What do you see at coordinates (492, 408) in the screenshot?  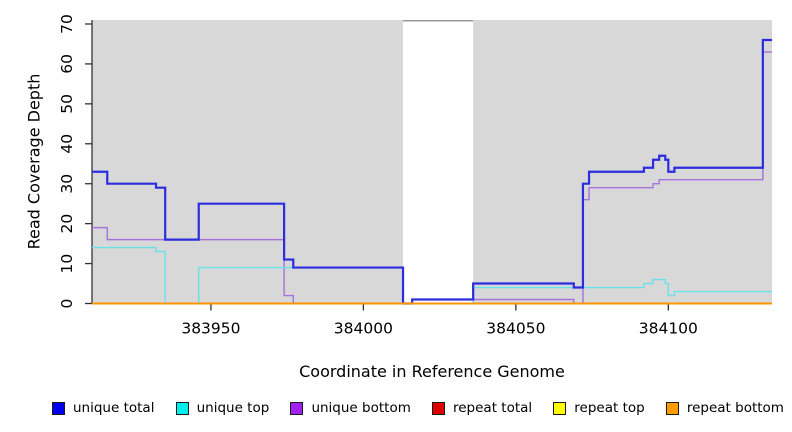 I see `legend-label: repeat total` at bounding box center [492, 408].